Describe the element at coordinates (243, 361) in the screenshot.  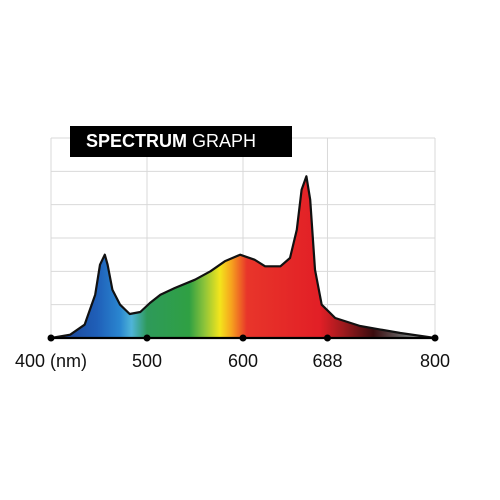
I see `x-tick-label: 600` at that location.